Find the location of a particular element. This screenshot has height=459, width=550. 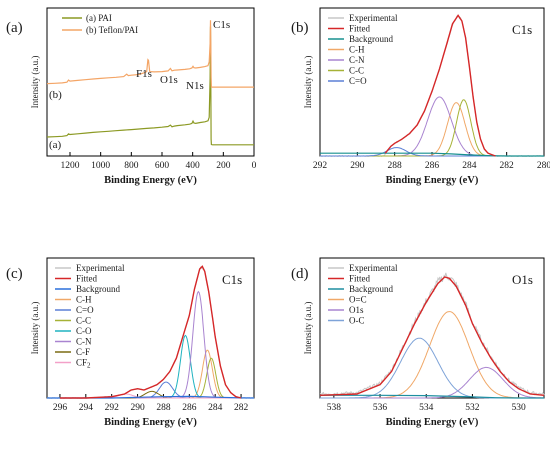

legend-entry: O-C is located at coordinates (357, 321).